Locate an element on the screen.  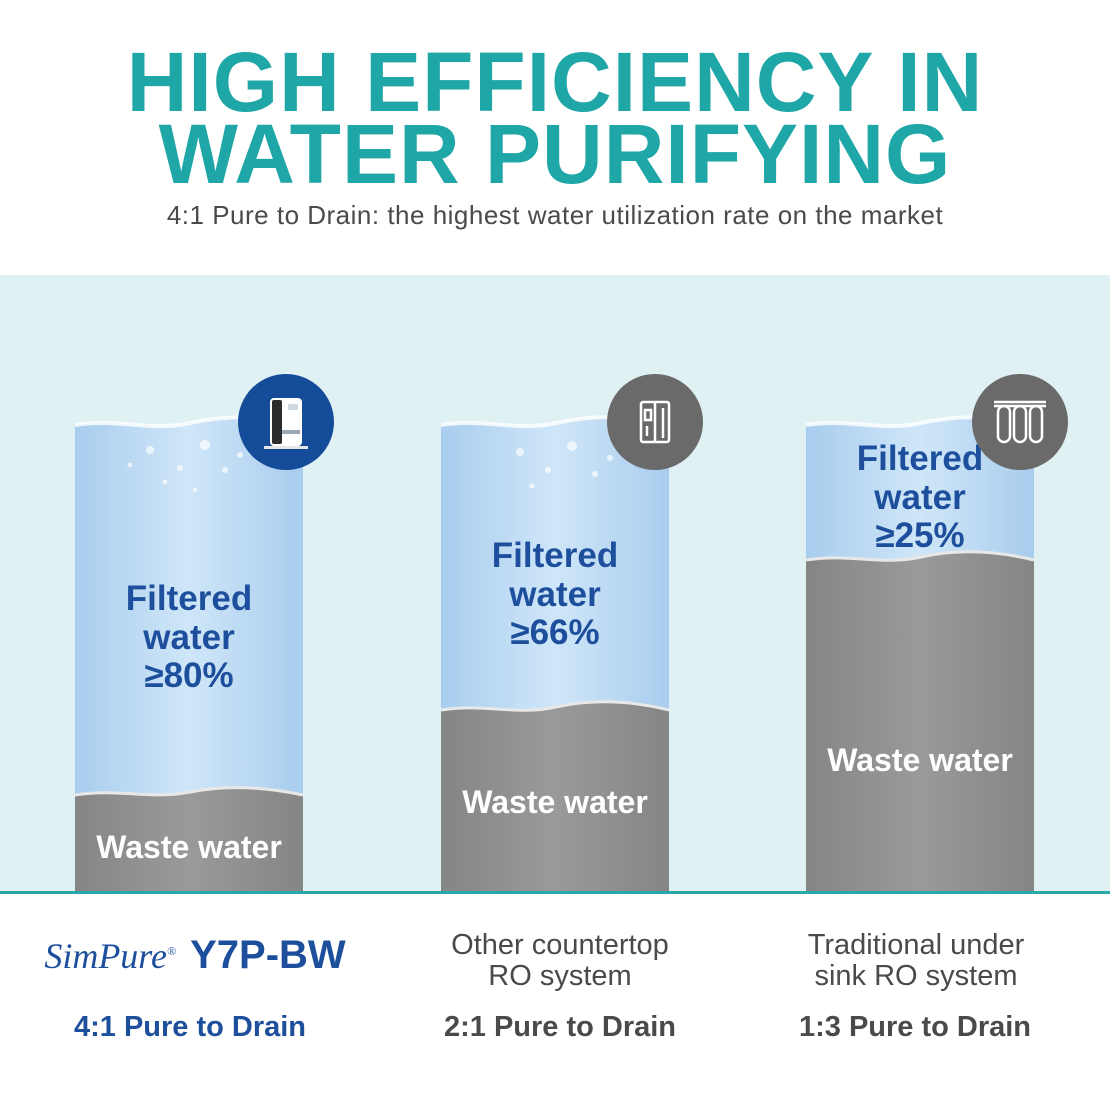
system-name-line: Traditional under is located at coordinates (916, 945).